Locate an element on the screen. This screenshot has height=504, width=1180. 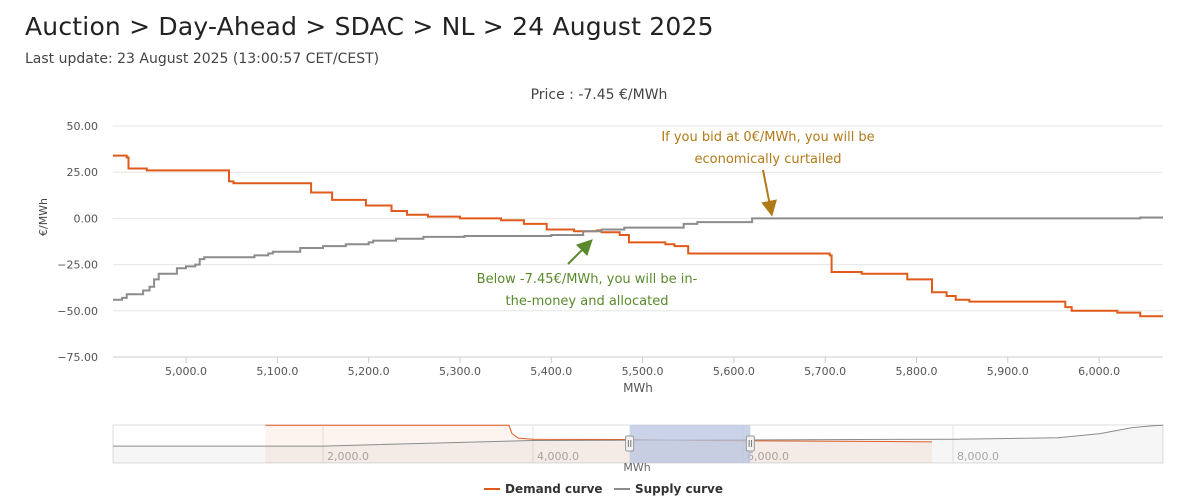
annotation-curtailed-line1: If you bid at 0€/MWh, you will be is located at coordinates (767, 137).